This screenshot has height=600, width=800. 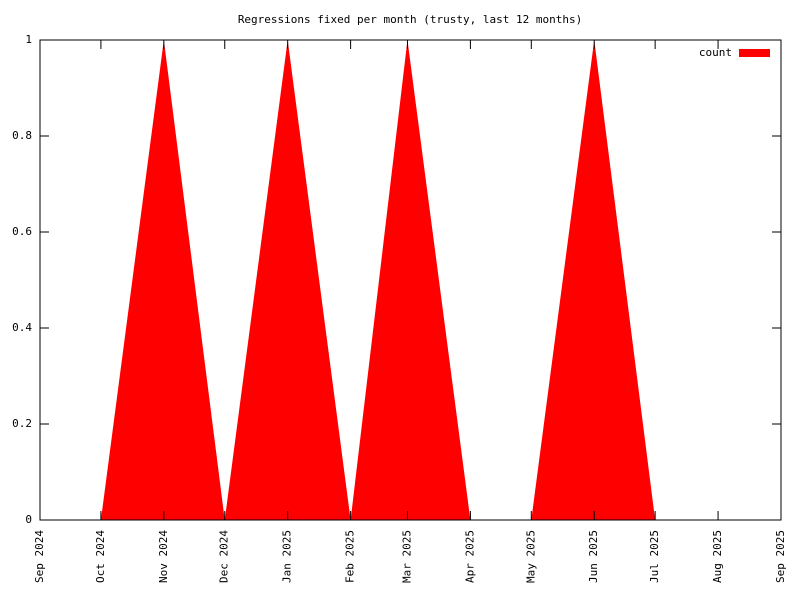 What do you see at coordinates (715, 52) in the screenshot?
I see `legend-label: count` at bounding box center [715, 52].